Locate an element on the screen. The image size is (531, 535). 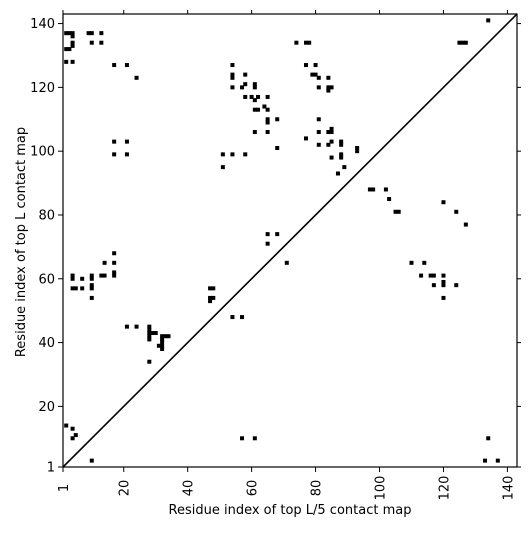
x-tick-label: 40 is located at coordinates (189, 488).